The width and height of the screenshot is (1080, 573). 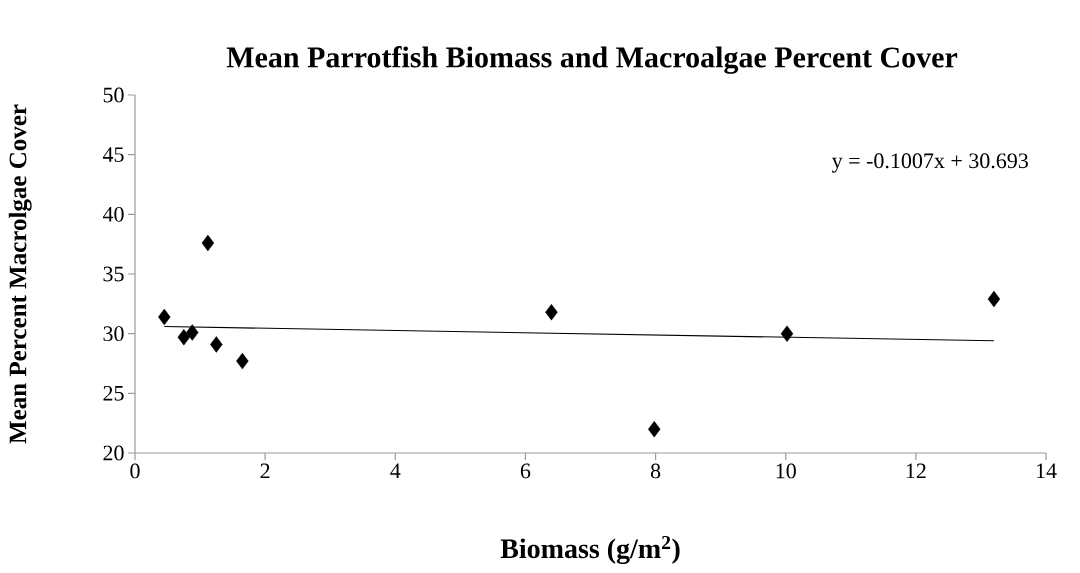 I want to click on y-axis-title: Mean Percent Macrolgae Cover, so click(x=20, y=274).